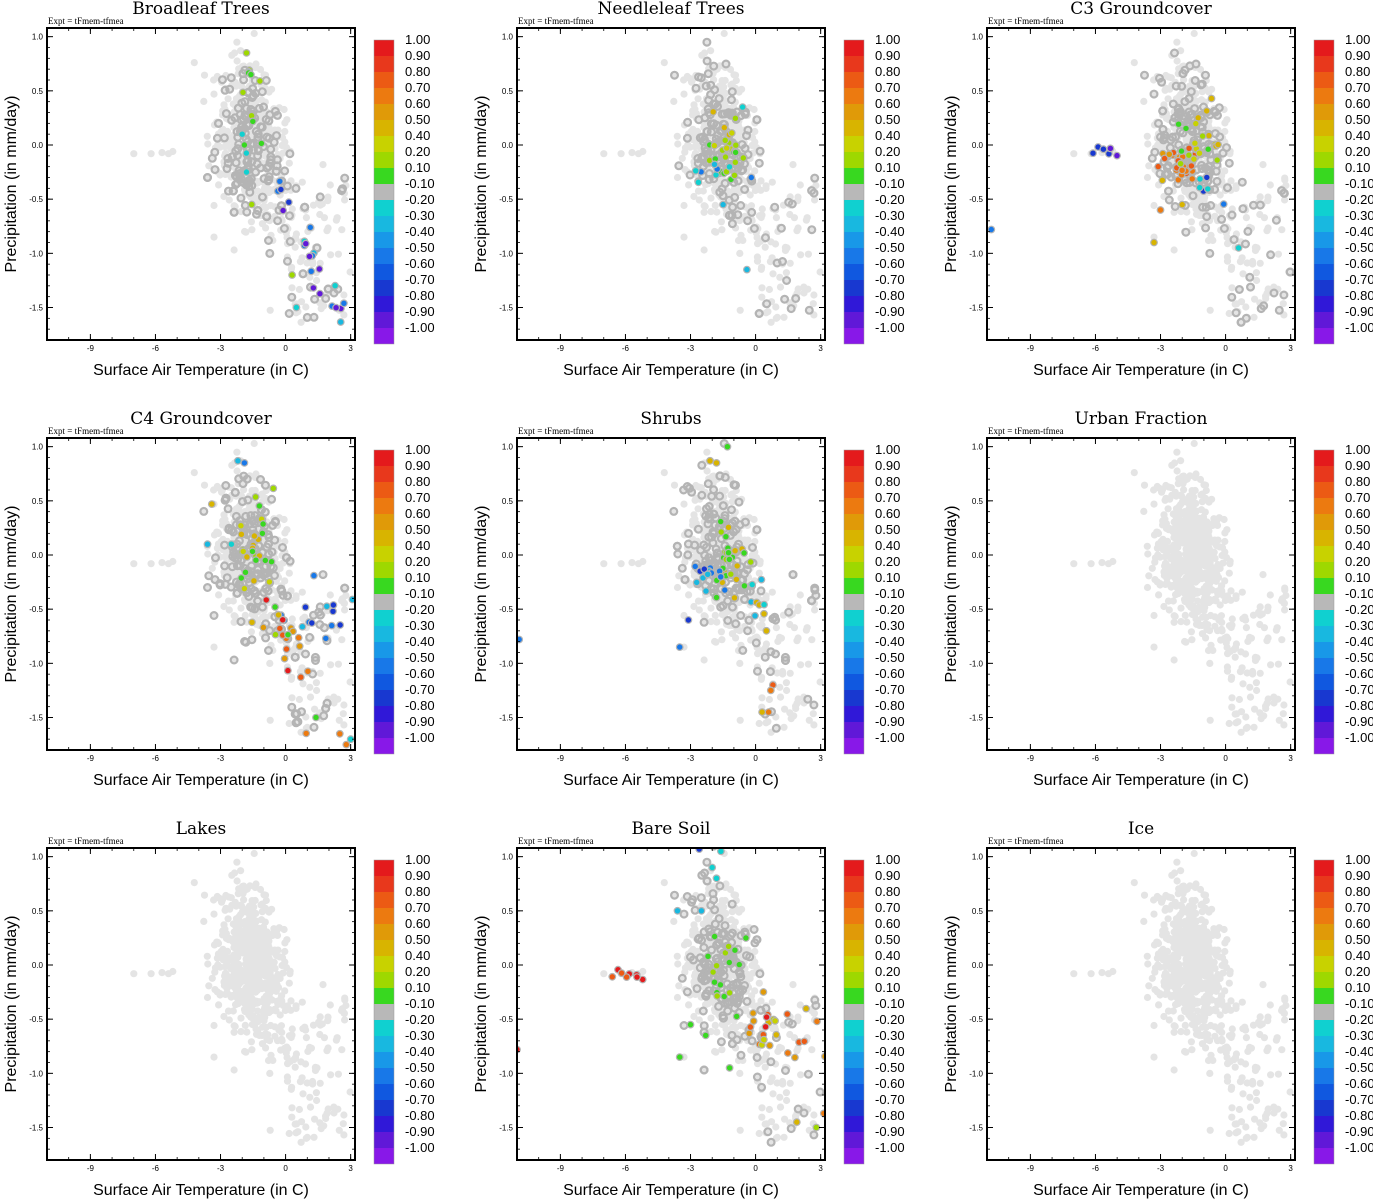 This screenshot has width=1373, height=1200. What do you see at coordinates (36, 609) in the screenshot?
I see `y-tick-label: -0.5` at bounding box center [36, 609].